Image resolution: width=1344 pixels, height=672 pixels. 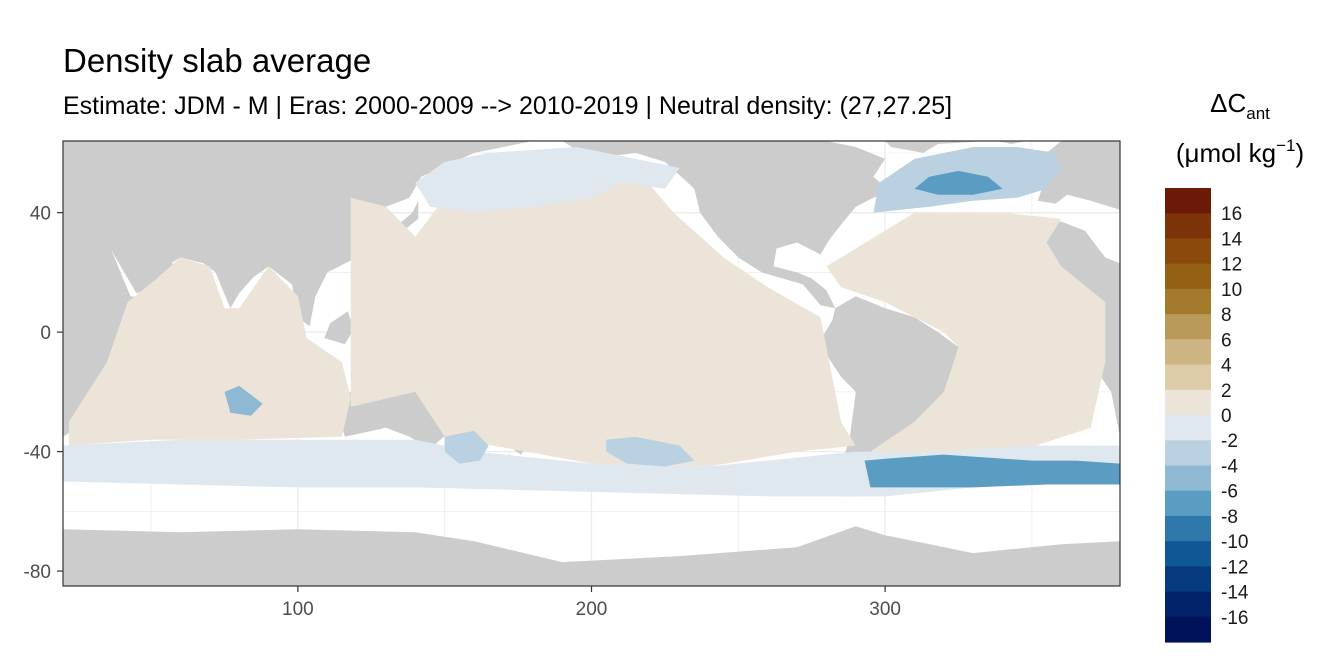 I want to click on legend-label: 16, so click(x=1231, y=214).